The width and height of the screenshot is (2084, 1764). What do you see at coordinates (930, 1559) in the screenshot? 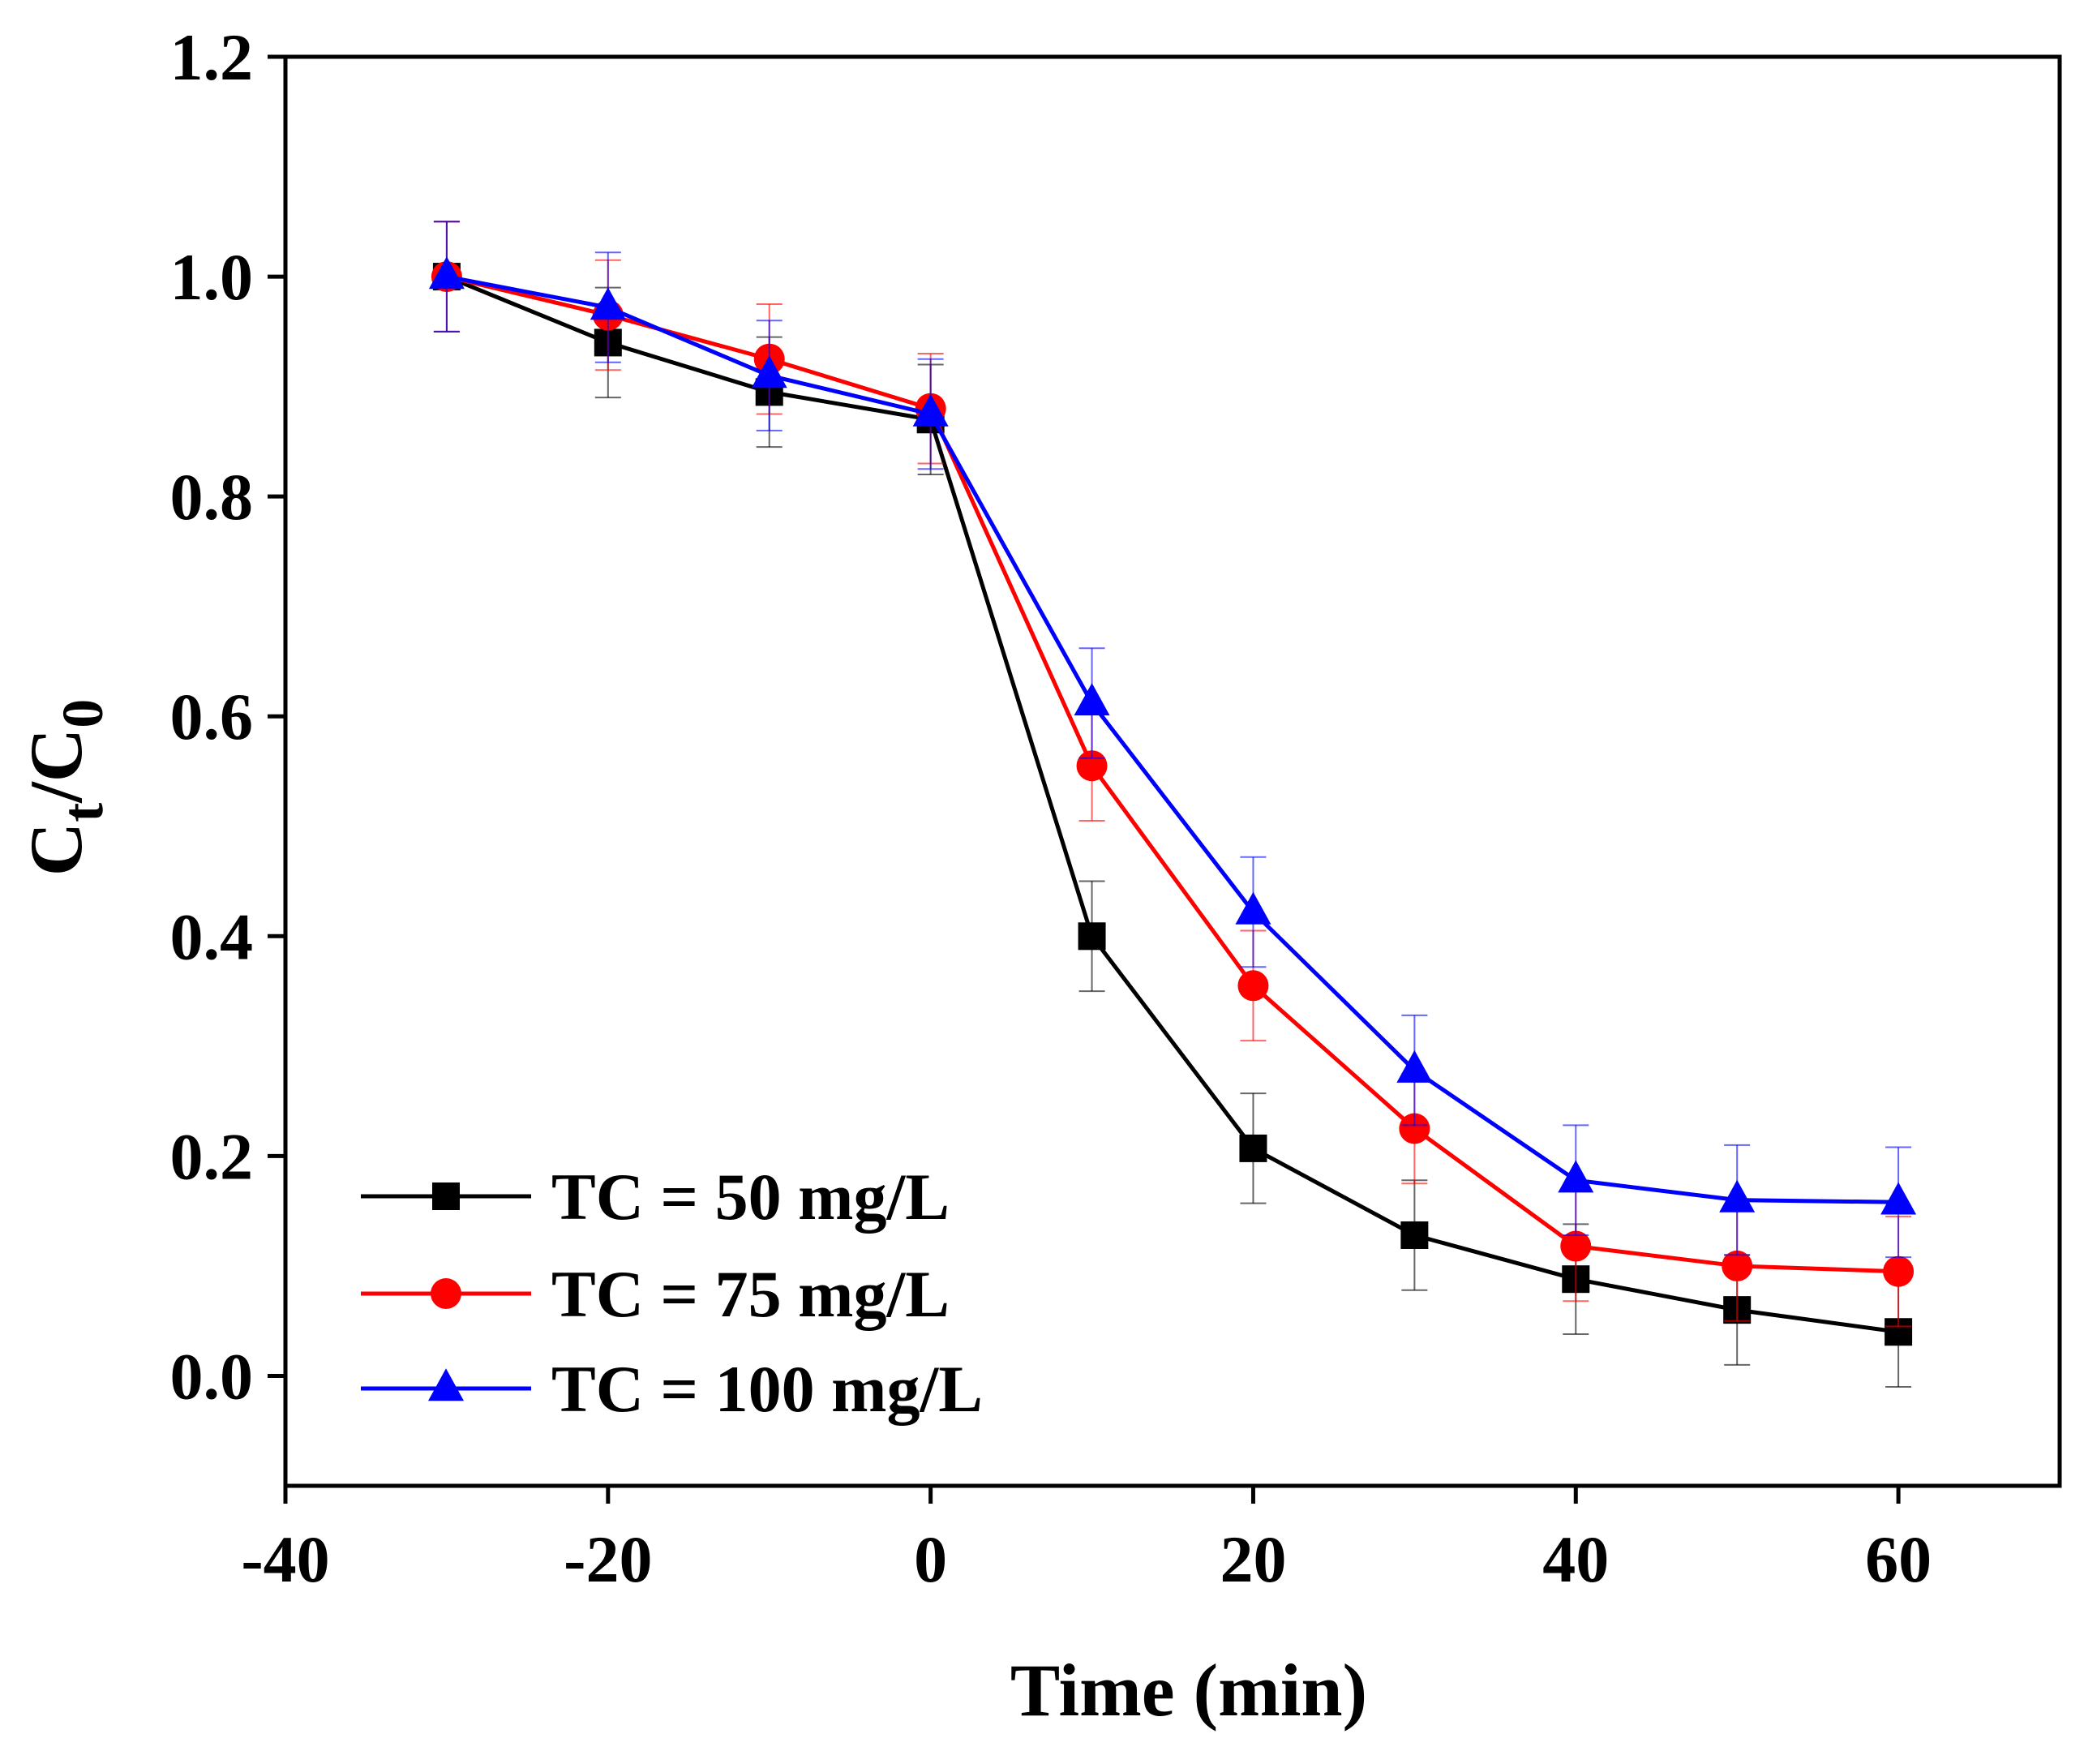
I see `x-tick-label: 0` at bounding box center [930, 1559].